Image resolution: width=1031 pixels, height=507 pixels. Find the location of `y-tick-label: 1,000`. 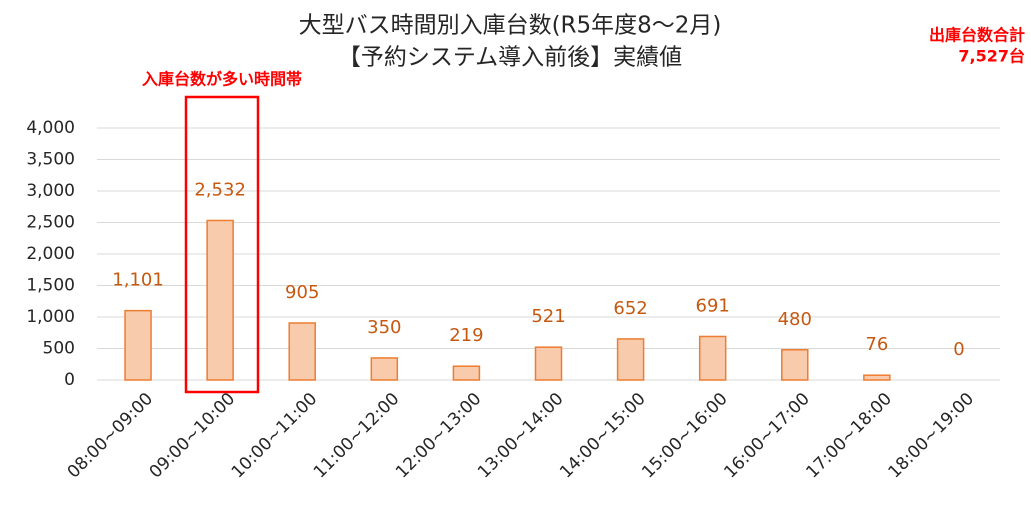

y-tick-label: 1,000 is located at coordinates (50, 317).